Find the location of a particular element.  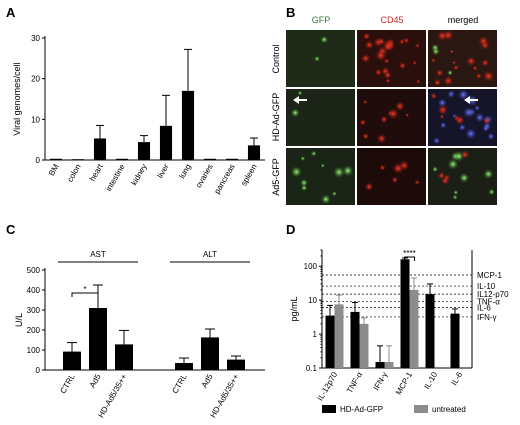

bar-HD-Ad-GFP-IL-12p70 is located at coordinates (330, 341).